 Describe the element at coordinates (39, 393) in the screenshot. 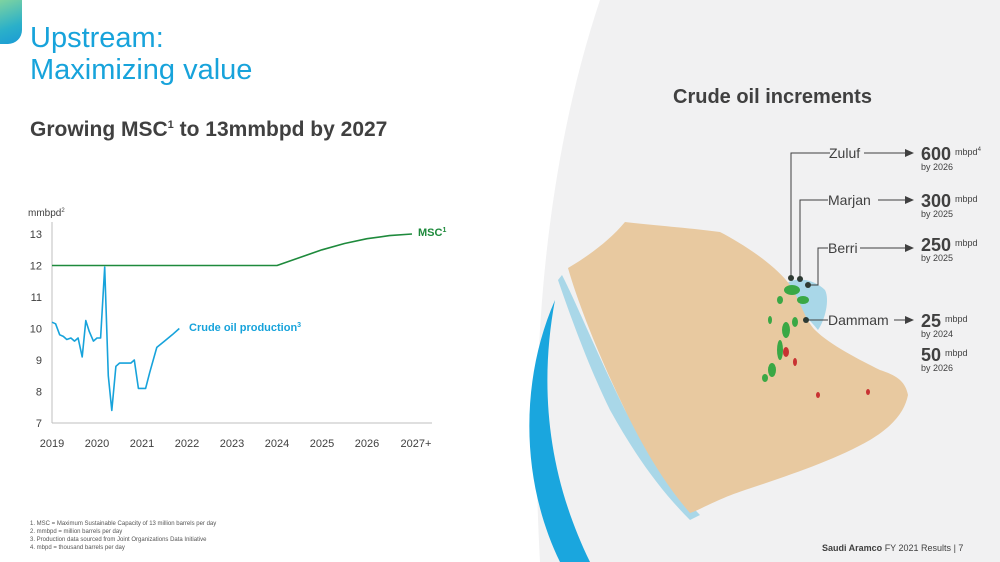

I see `y-tick-label: 8` at that location.